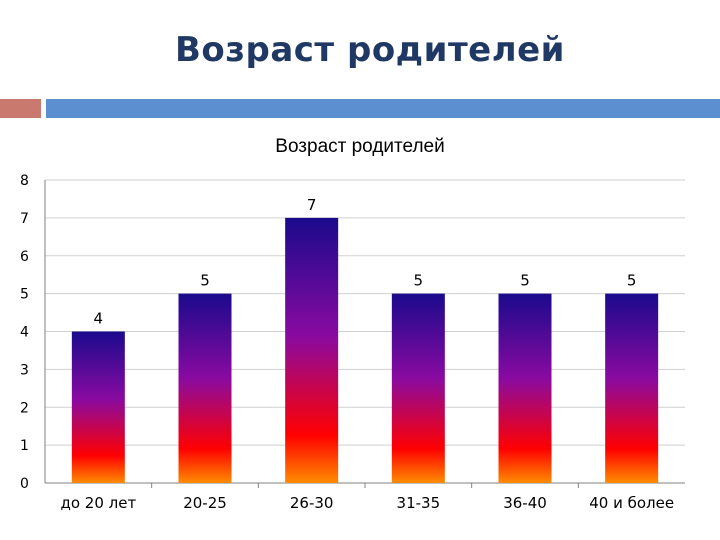 The height and width of the screenshot is (540, 720). What do you see at coordinates (205, 503) in the screenshot?
I see `x-tick-label: 20-25` at bounding box center [205, 503].